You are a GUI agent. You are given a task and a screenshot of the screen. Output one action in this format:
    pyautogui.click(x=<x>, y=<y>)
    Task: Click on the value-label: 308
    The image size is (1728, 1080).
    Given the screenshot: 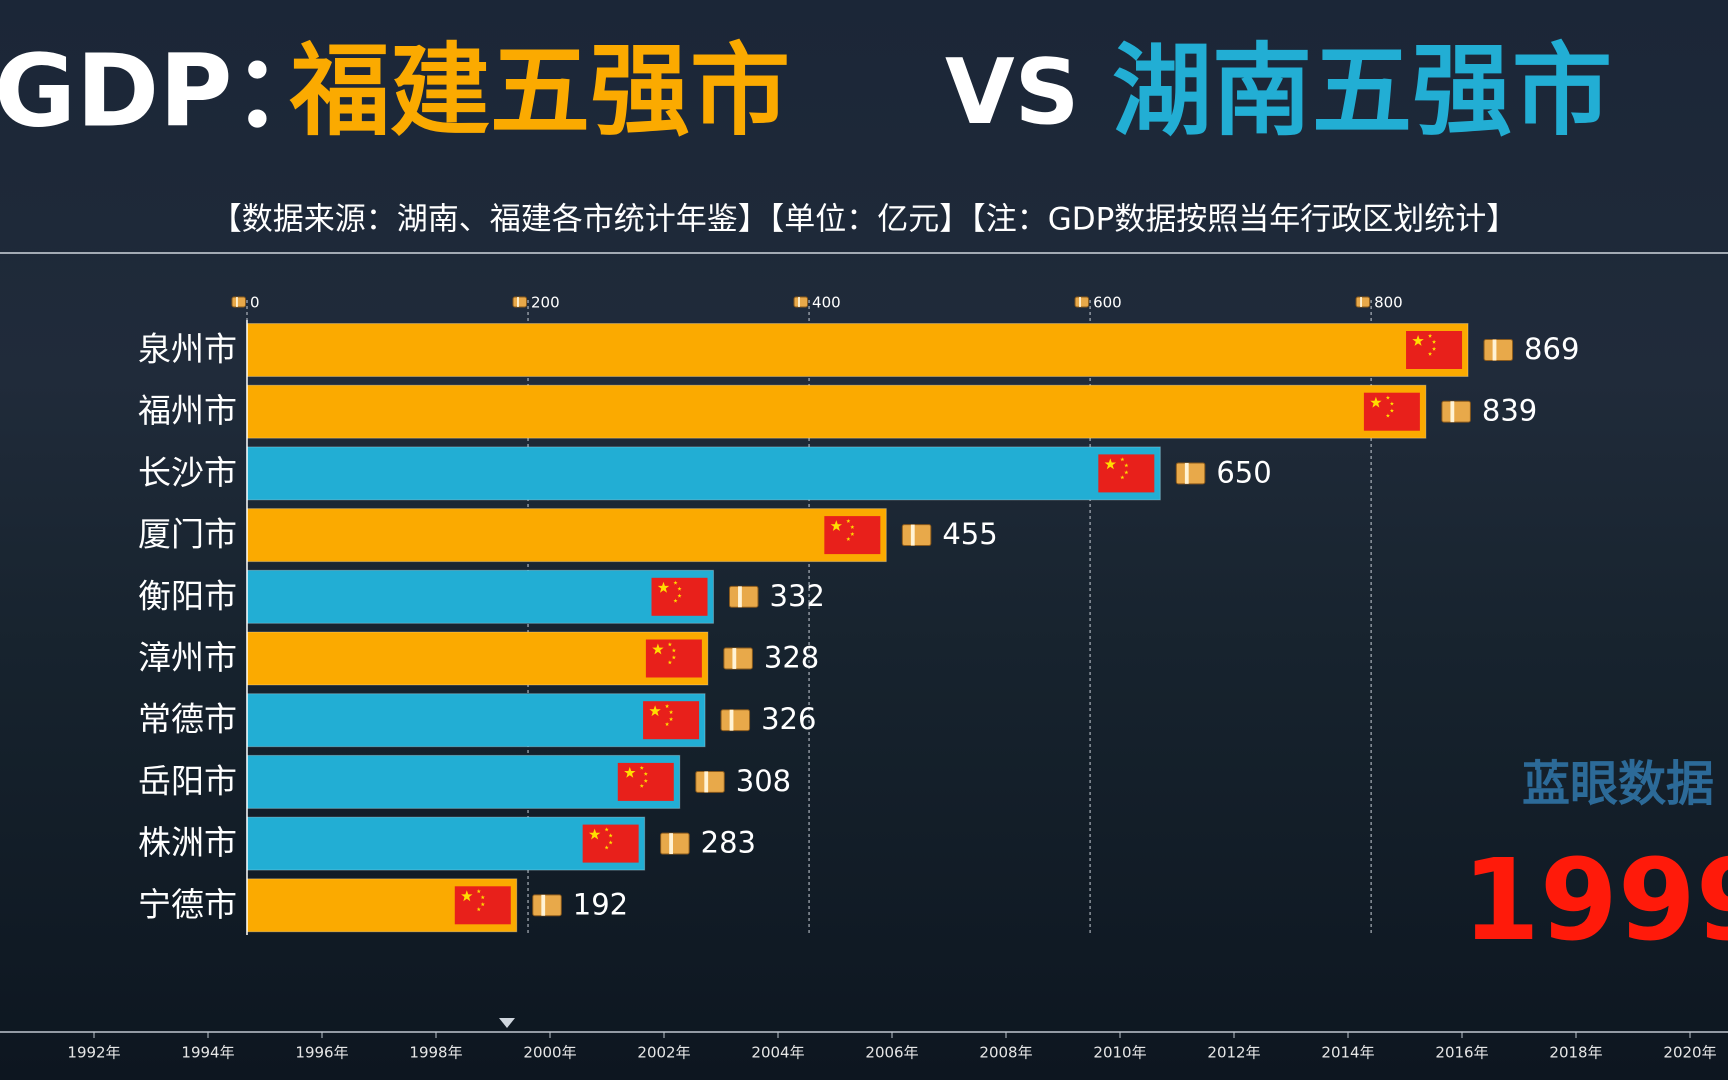 What is the action you would take?
    pyautogui.click(x=763, y=781)
    